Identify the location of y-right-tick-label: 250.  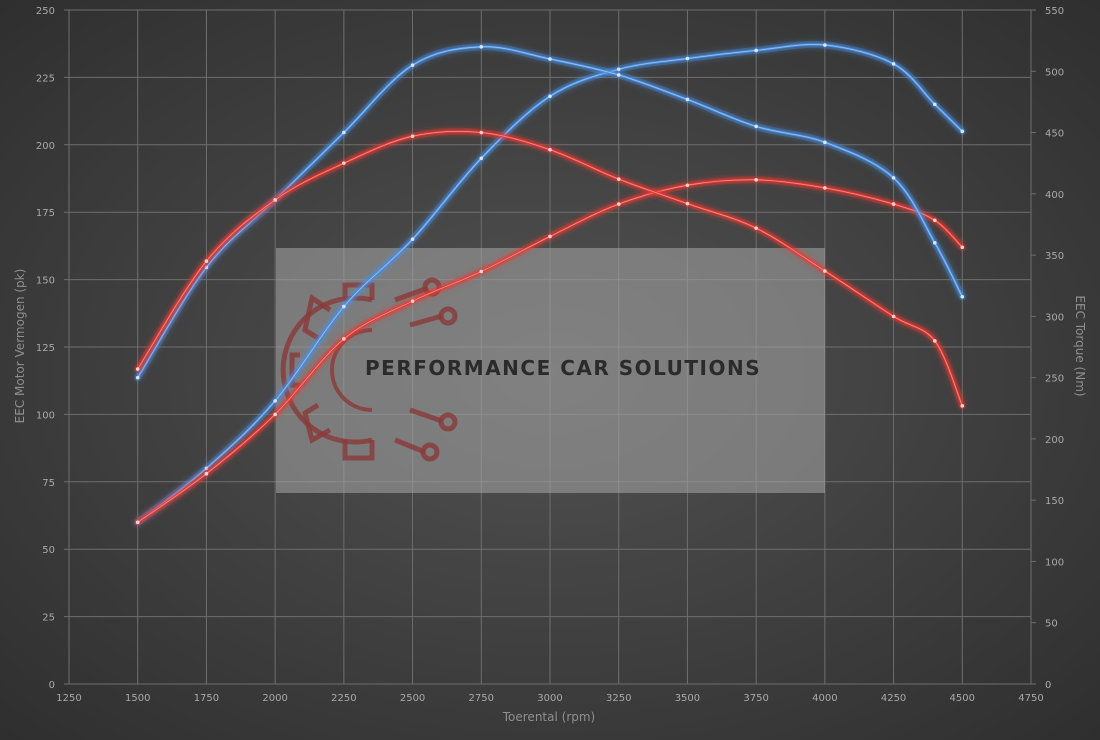
(1054, 379).